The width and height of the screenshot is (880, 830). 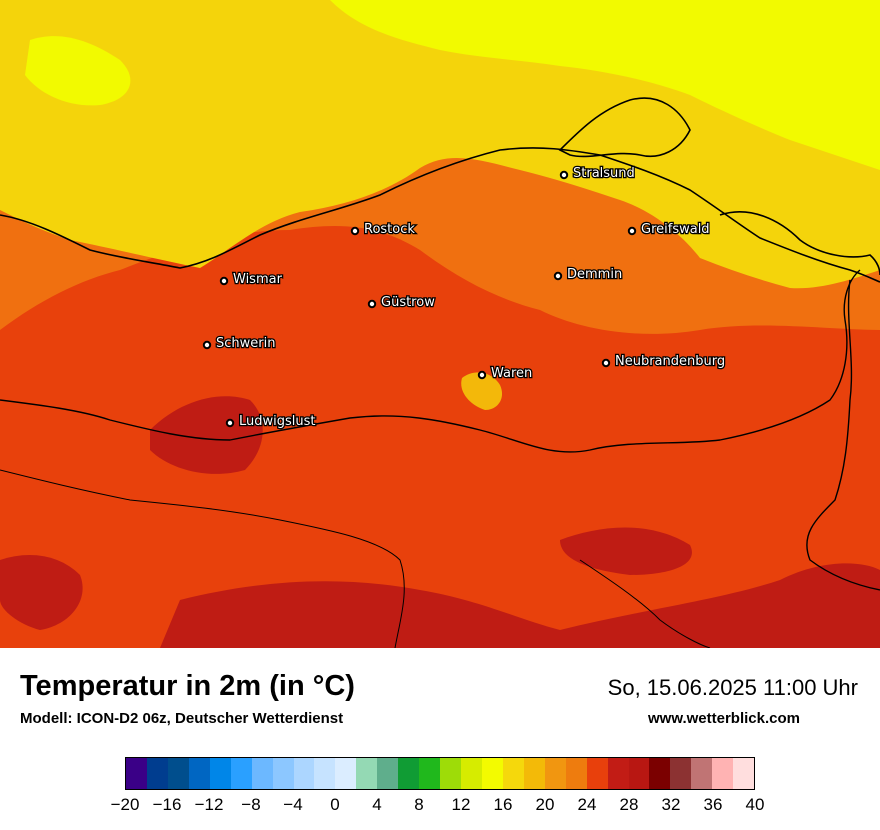 What do you see at coordinates (389, 229) in the screenshot?
I see `city-label: Rostock` at bounding box center [389, 229].